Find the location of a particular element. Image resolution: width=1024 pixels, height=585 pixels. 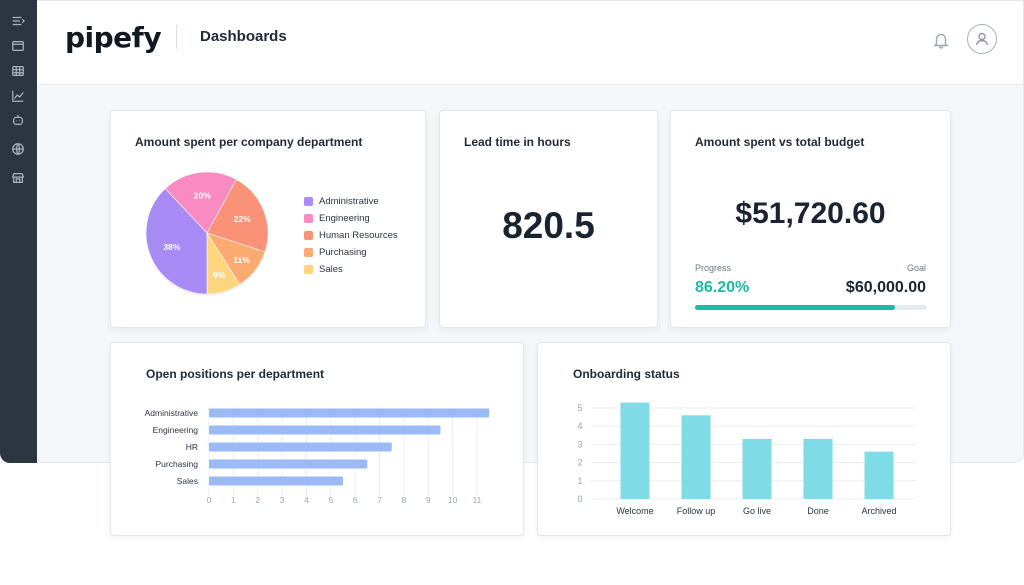

pie-slice-human-resources is located at coordinates (237, 216).